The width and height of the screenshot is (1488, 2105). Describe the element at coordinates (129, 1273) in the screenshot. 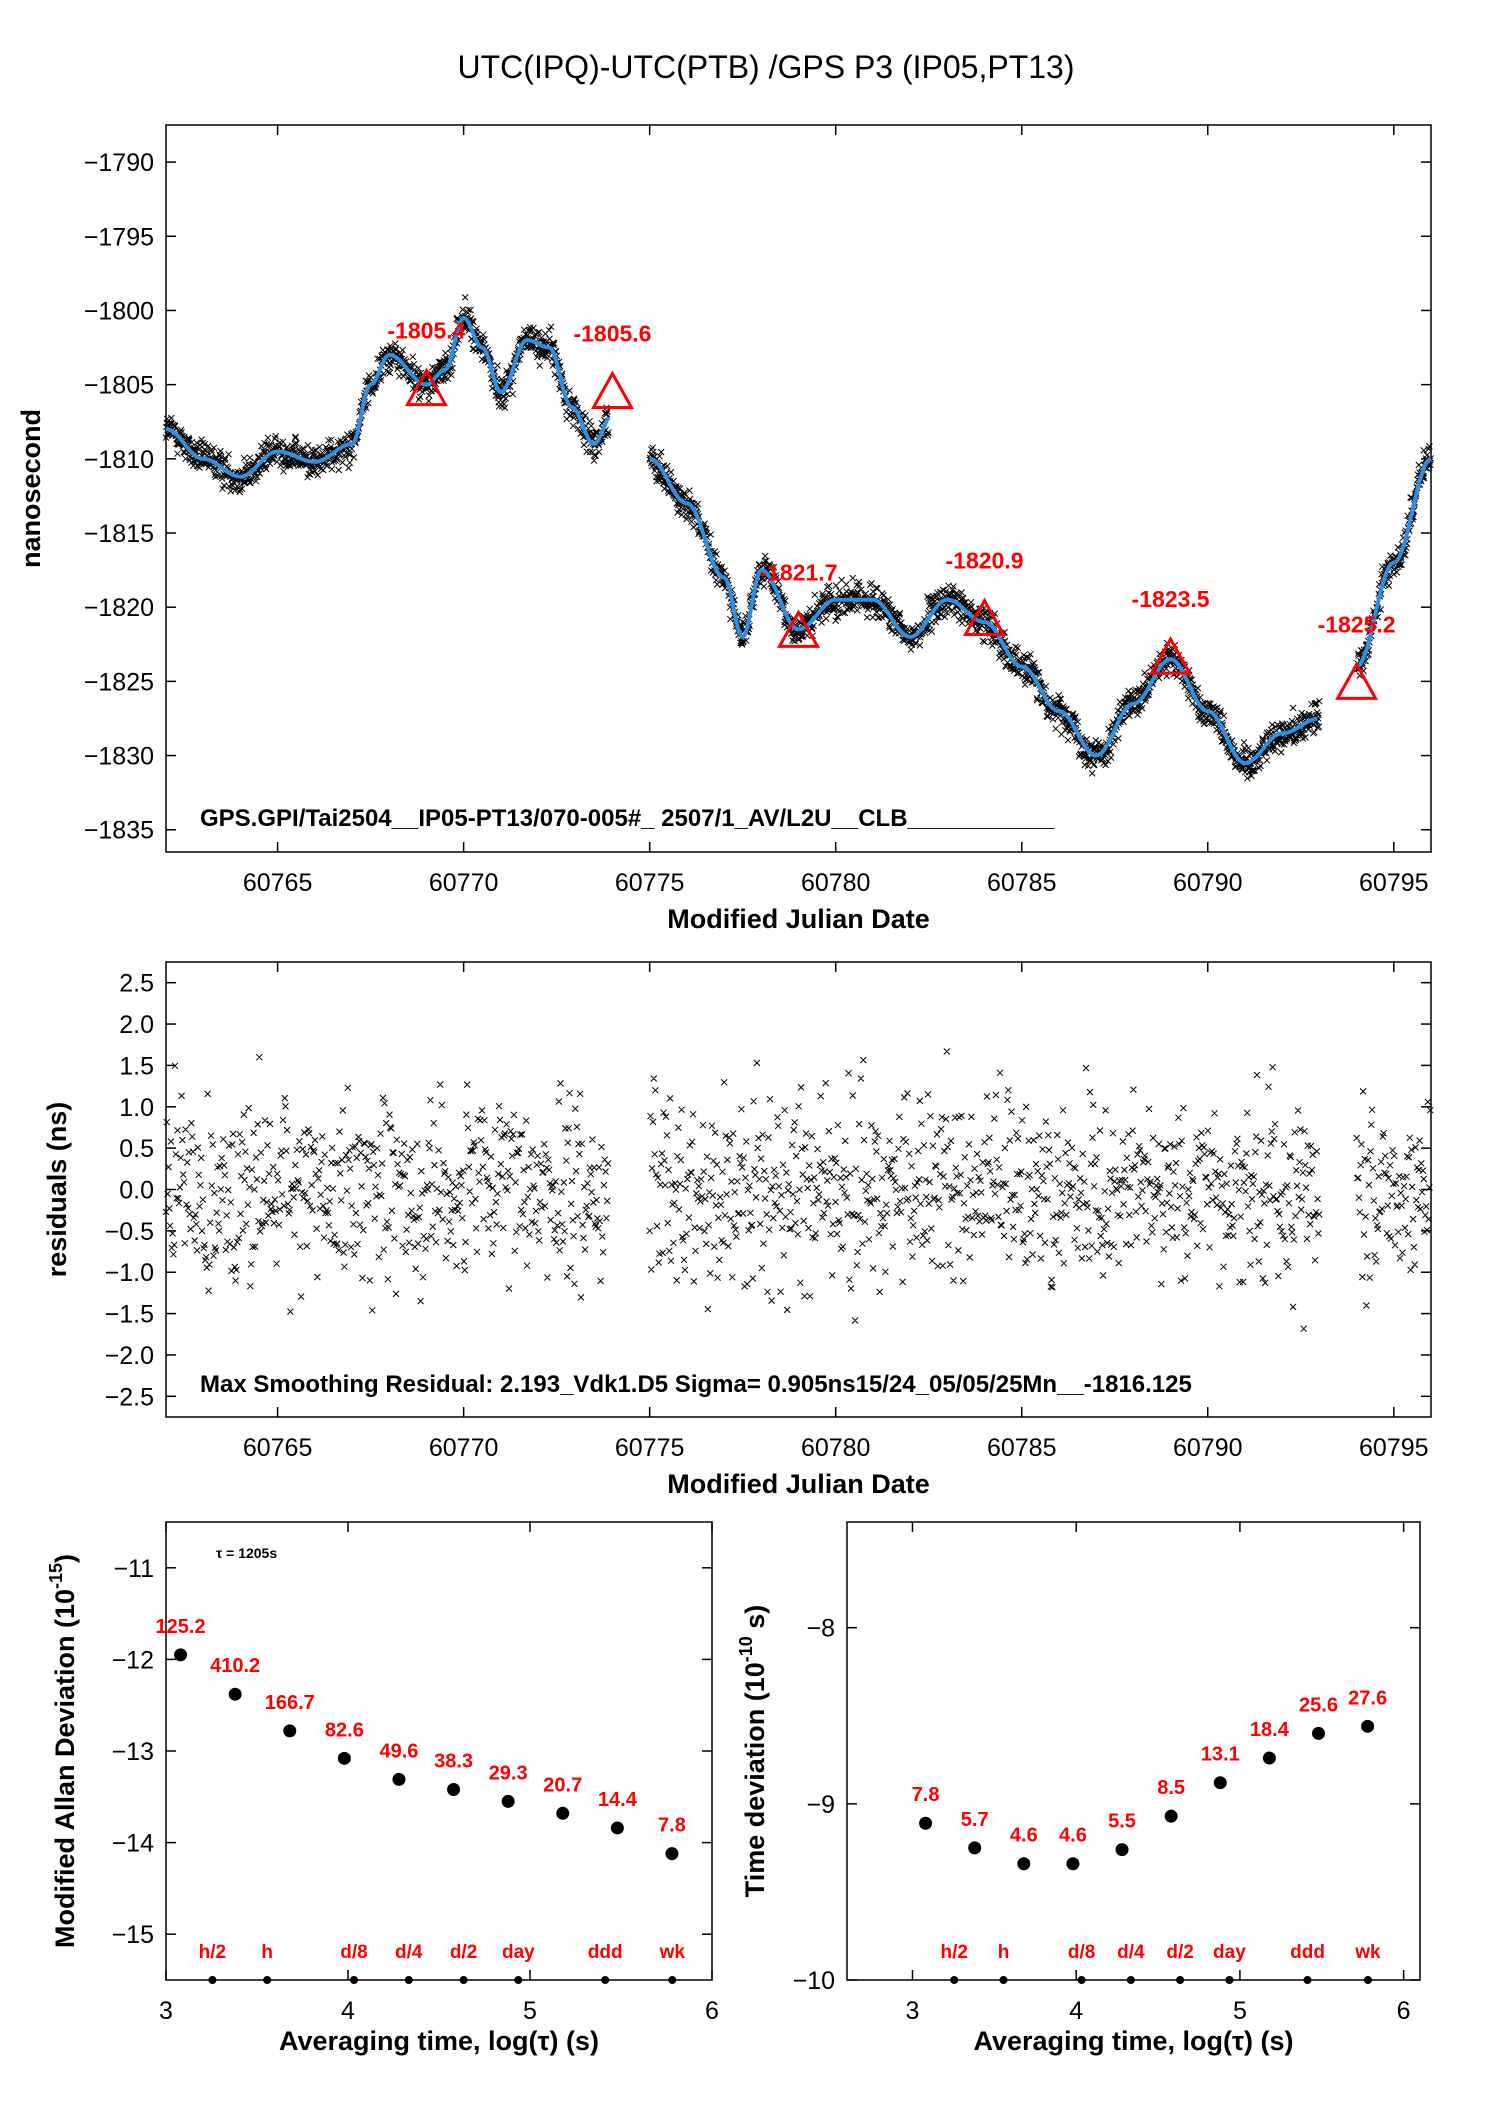

I see `resid-ytick-label: −1.0` at that location.